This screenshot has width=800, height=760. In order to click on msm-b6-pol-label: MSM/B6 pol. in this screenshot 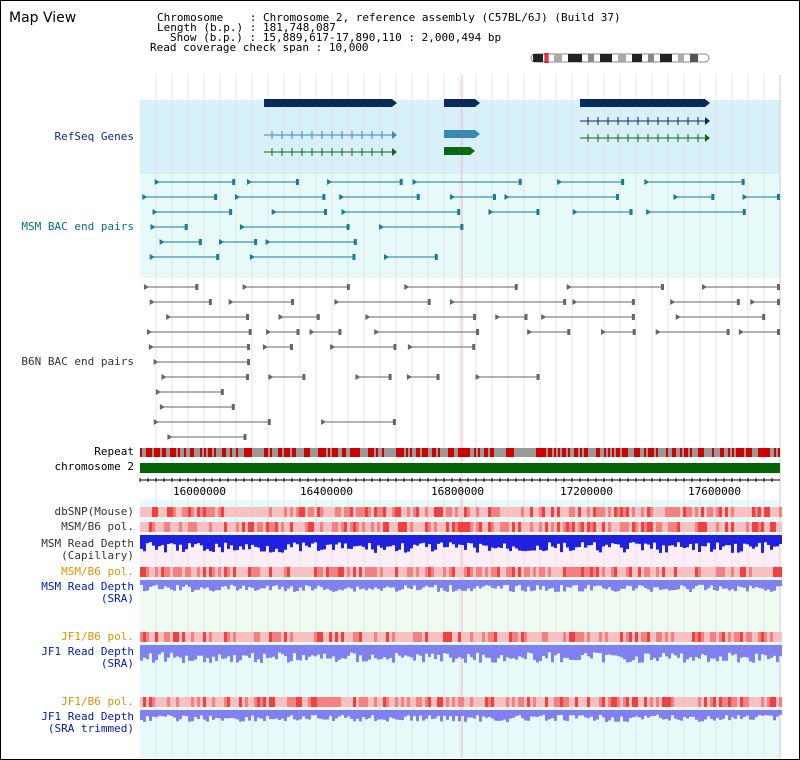, I will do `click(97, 526)`.